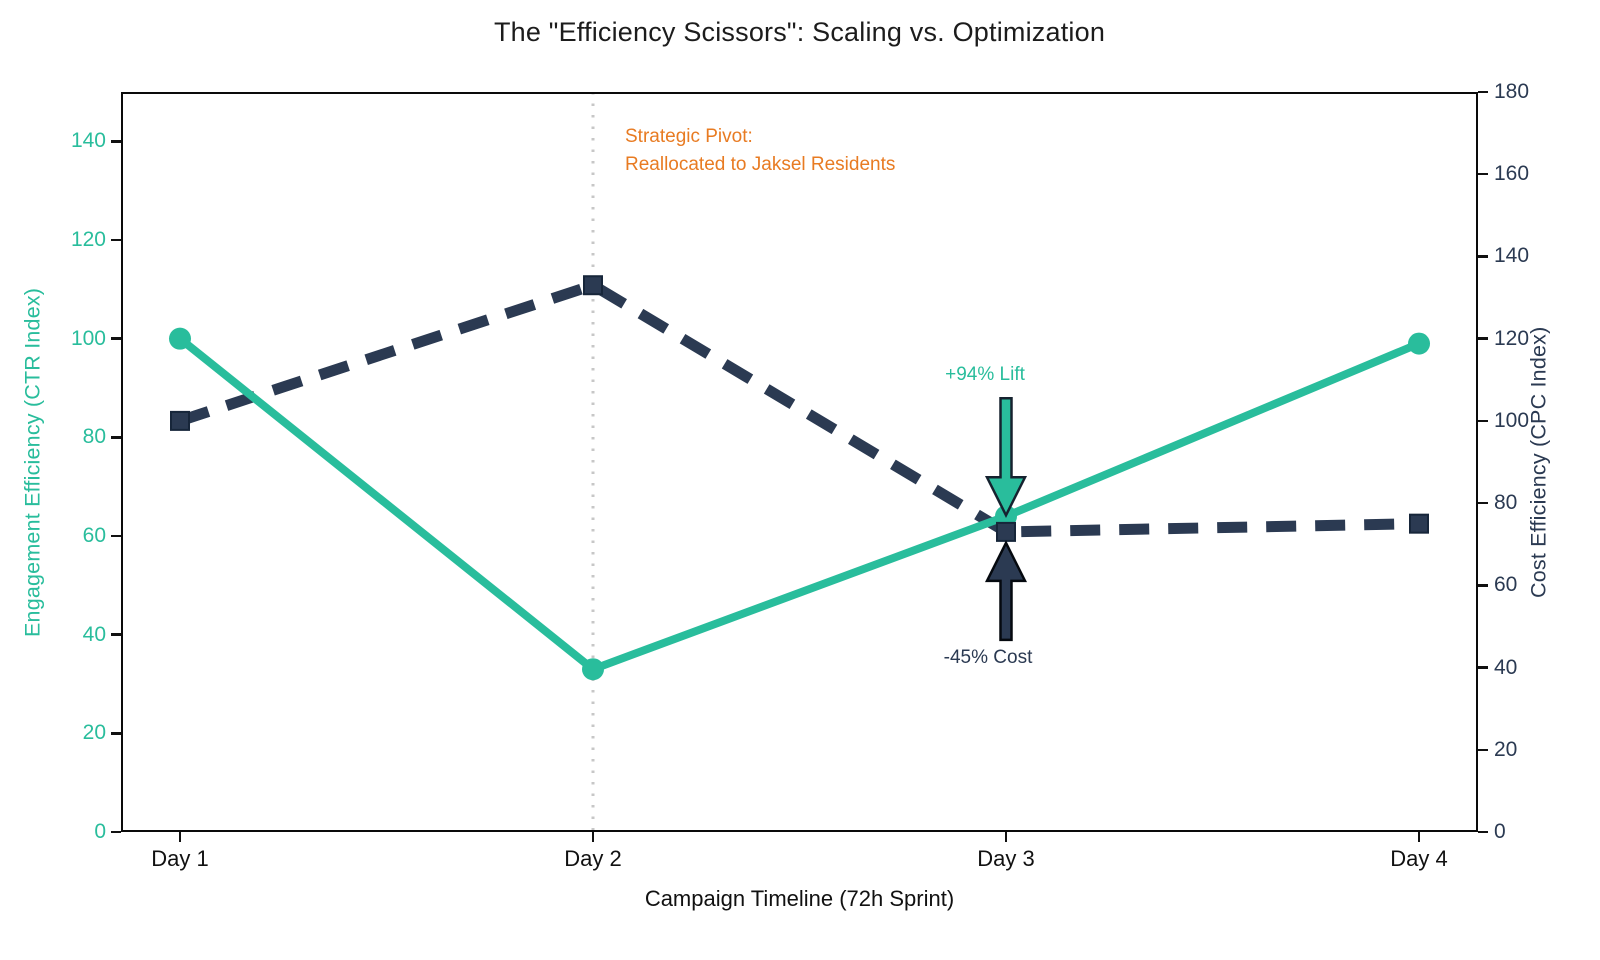  I want to click on right-axis-tick-label: 0, so click(1500, 831).